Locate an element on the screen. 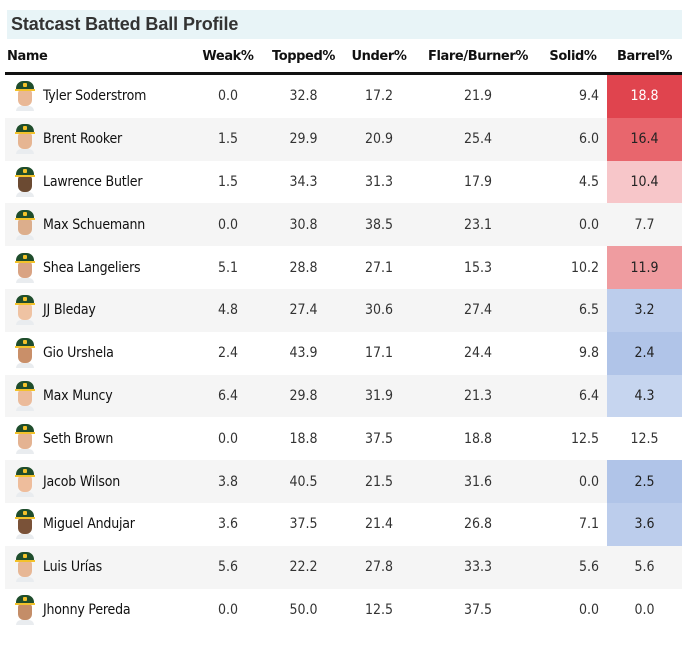  under-pct-cell: 38.5 is located at coordinates (379, 225).